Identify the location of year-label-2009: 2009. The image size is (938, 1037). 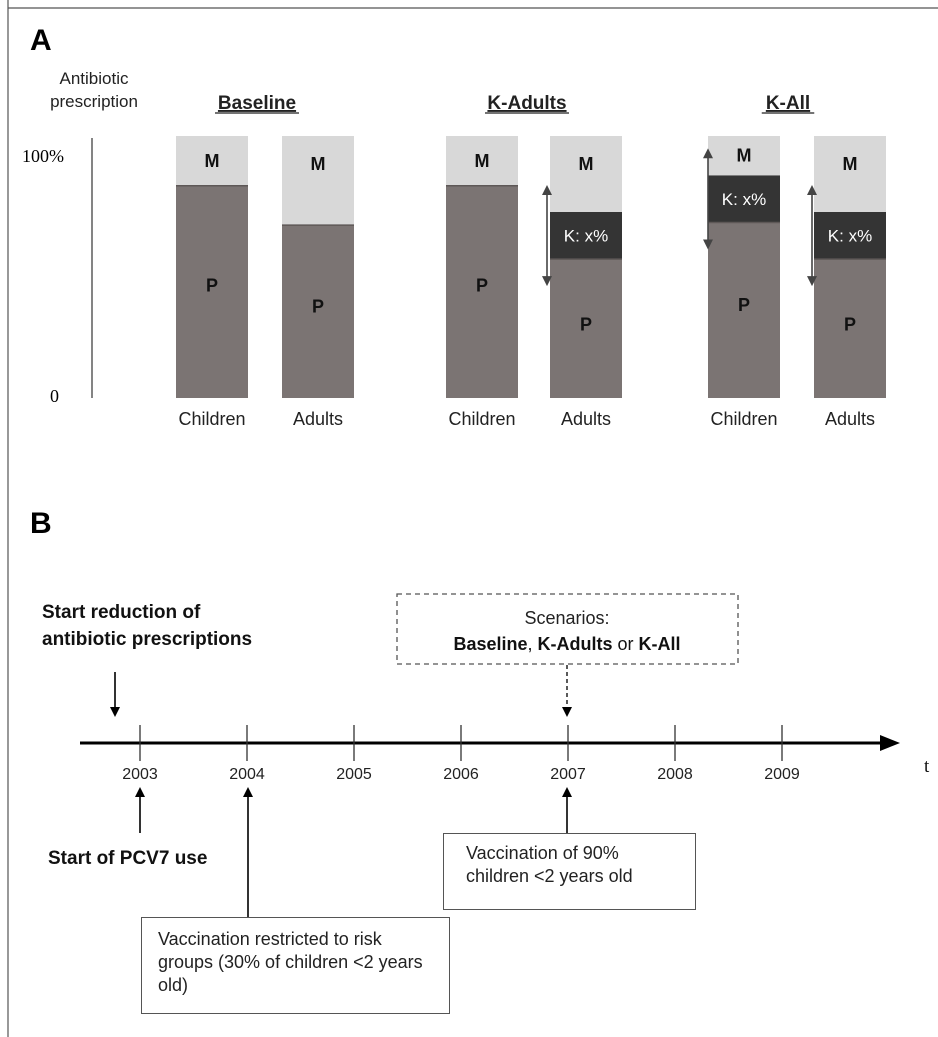
(782, 774).